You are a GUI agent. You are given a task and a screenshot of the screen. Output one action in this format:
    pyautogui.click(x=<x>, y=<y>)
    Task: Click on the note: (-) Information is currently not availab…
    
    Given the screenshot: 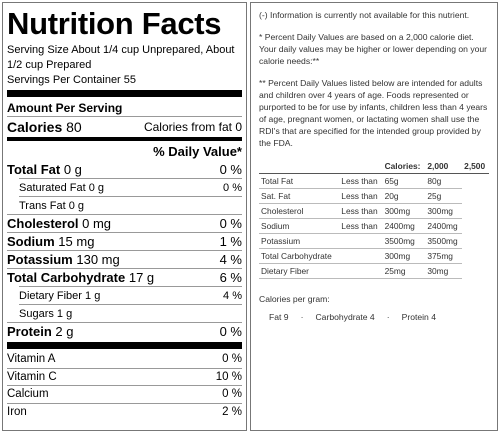 What is the action you would take?
    pyautogui.click(x=364, y=15)
    